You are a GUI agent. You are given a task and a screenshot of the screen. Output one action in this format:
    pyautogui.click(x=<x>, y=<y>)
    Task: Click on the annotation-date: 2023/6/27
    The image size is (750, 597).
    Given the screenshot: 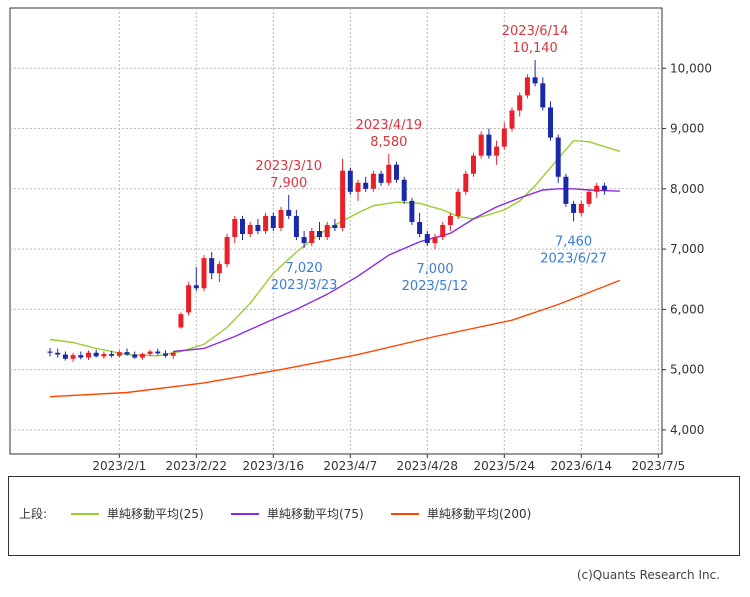 What is the action you would take?
    pyautogui.click(x=573, y=258)
    